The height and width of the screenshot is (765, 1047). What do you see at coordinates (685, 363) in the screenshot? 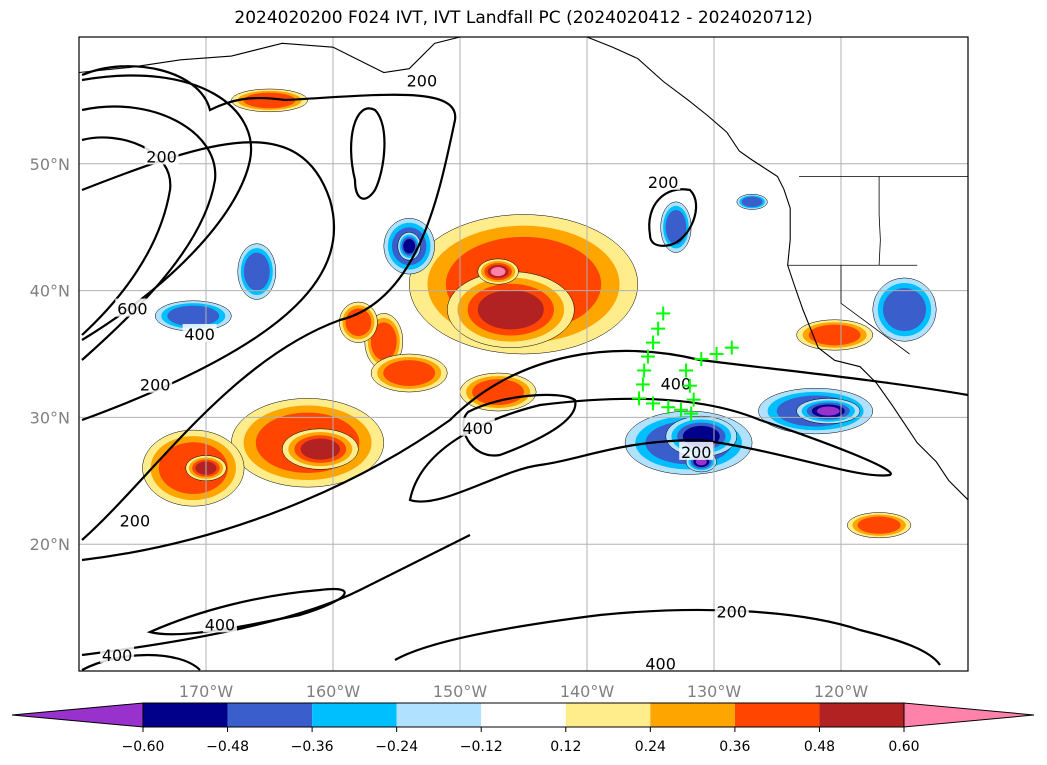
I see `landfall-markers` at bounding box center [685, 363].